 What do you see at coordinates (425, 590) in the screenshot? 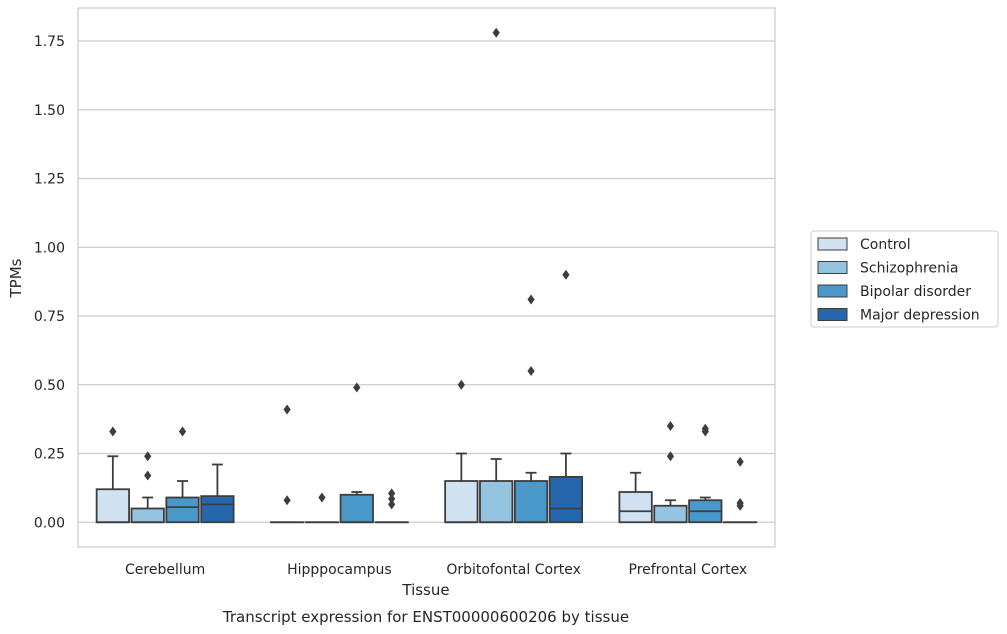
I see `x-axis-title: Tissue` at bounding box center [425, 590].